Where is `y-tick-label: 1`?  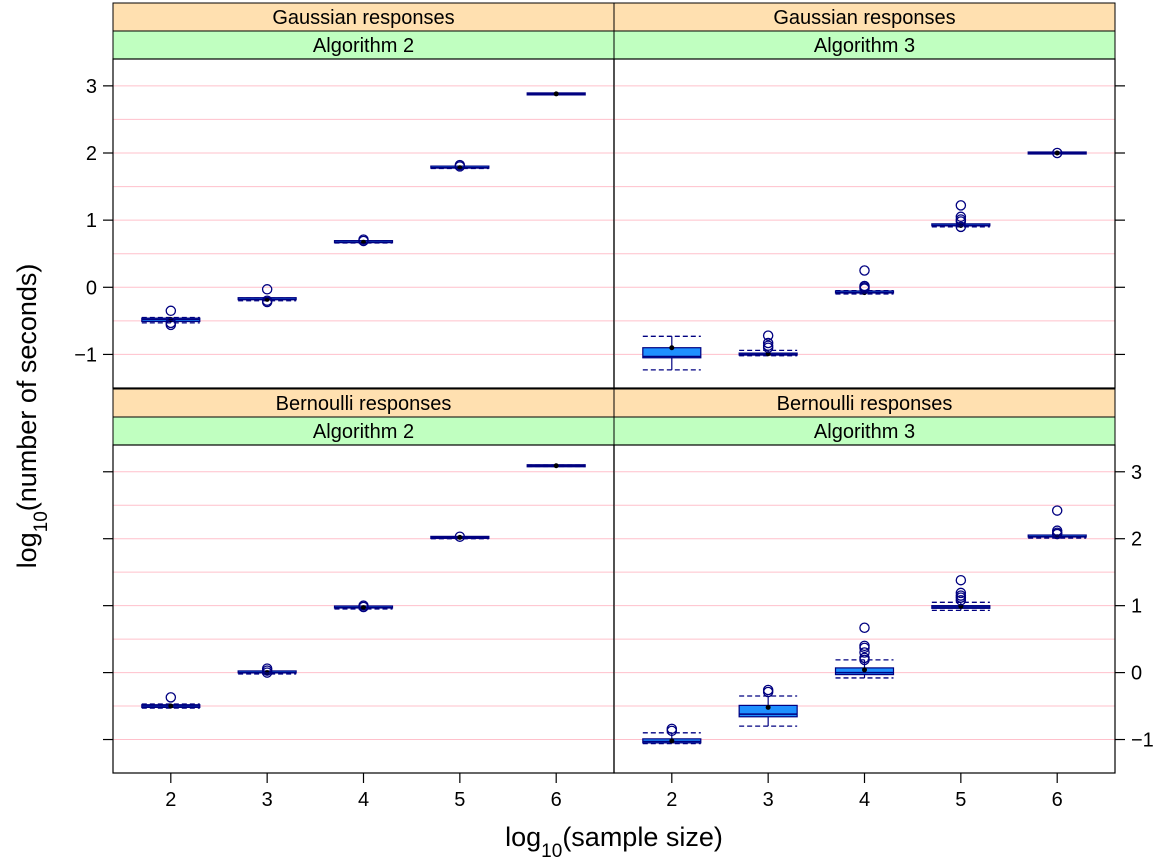 y-tick-label: 1 is located at coordinates (1136, 607).